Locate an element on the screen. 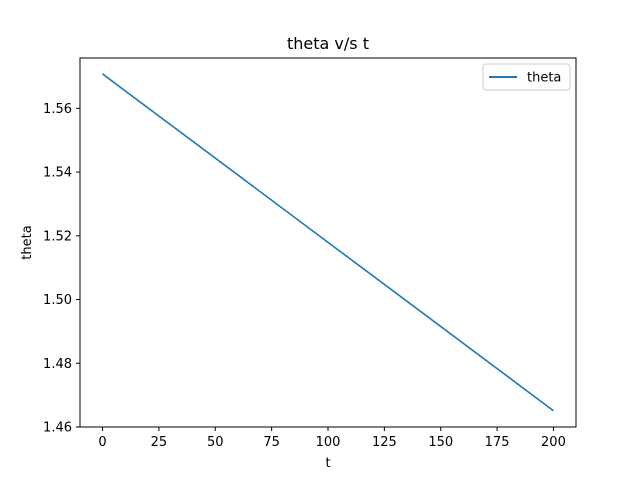 Image resolution: width=640 pixels, height=480 pixels. y-axis-ticks: 1.46 1.48 1.50 1.52 1.54 1.56 is located at coordinates (61, 269).